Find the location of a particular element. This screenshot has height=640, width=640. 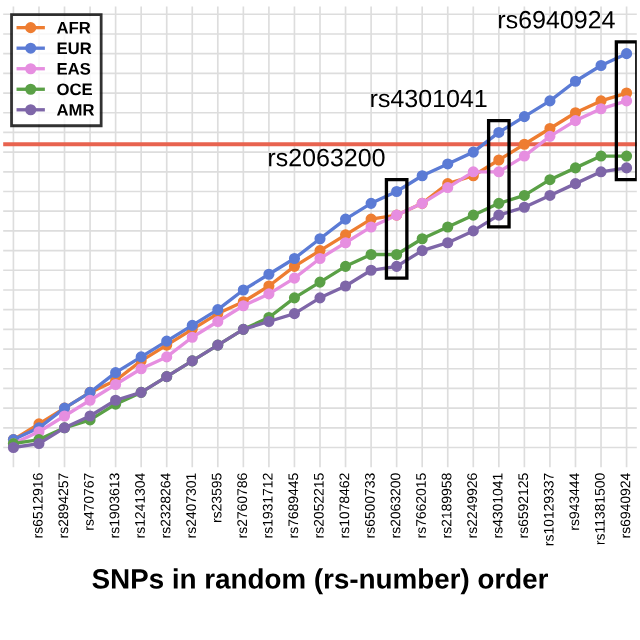

legend-label: OCE is located at coordinates (74, 89).